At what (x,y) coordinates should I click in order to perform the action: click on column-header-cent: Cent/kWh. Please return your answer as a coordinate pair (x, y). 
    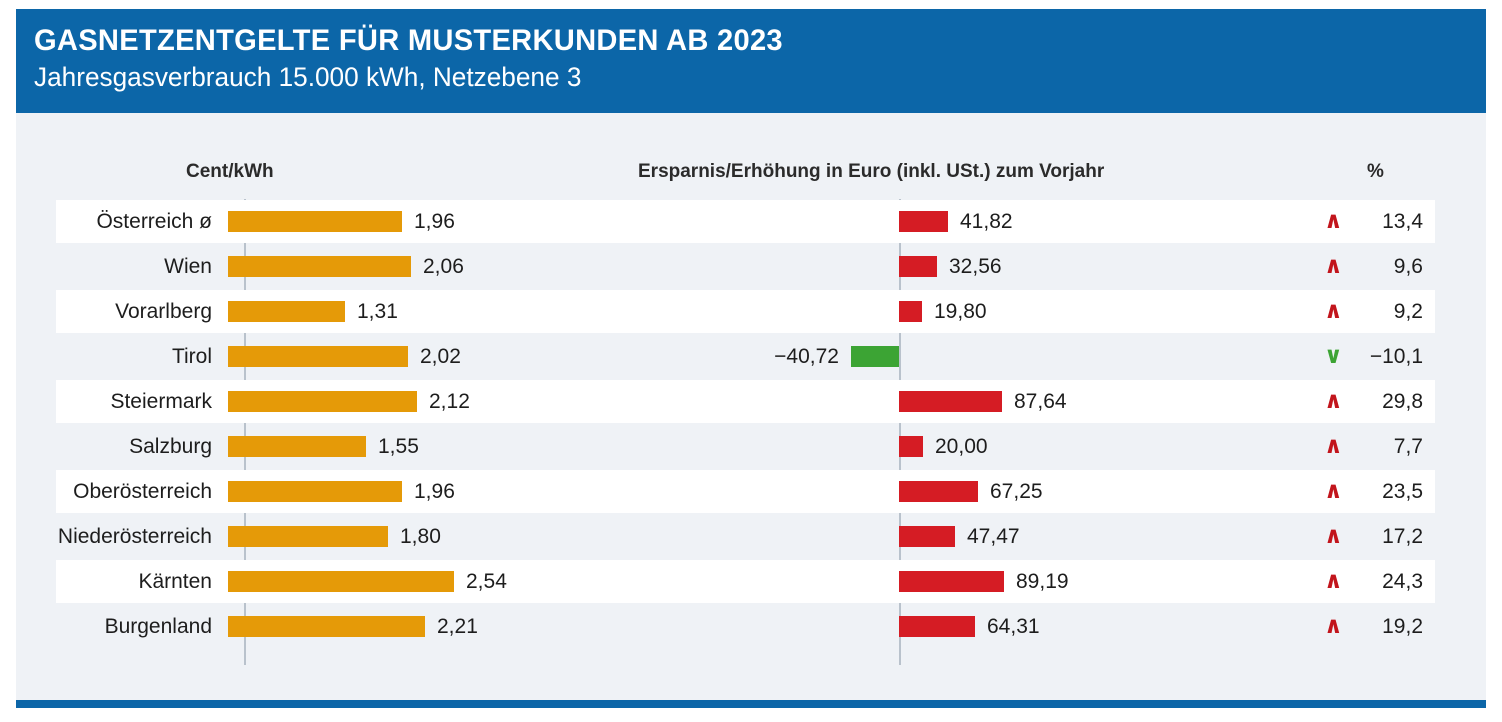
    Looking at the image, I should click on (230, 171).